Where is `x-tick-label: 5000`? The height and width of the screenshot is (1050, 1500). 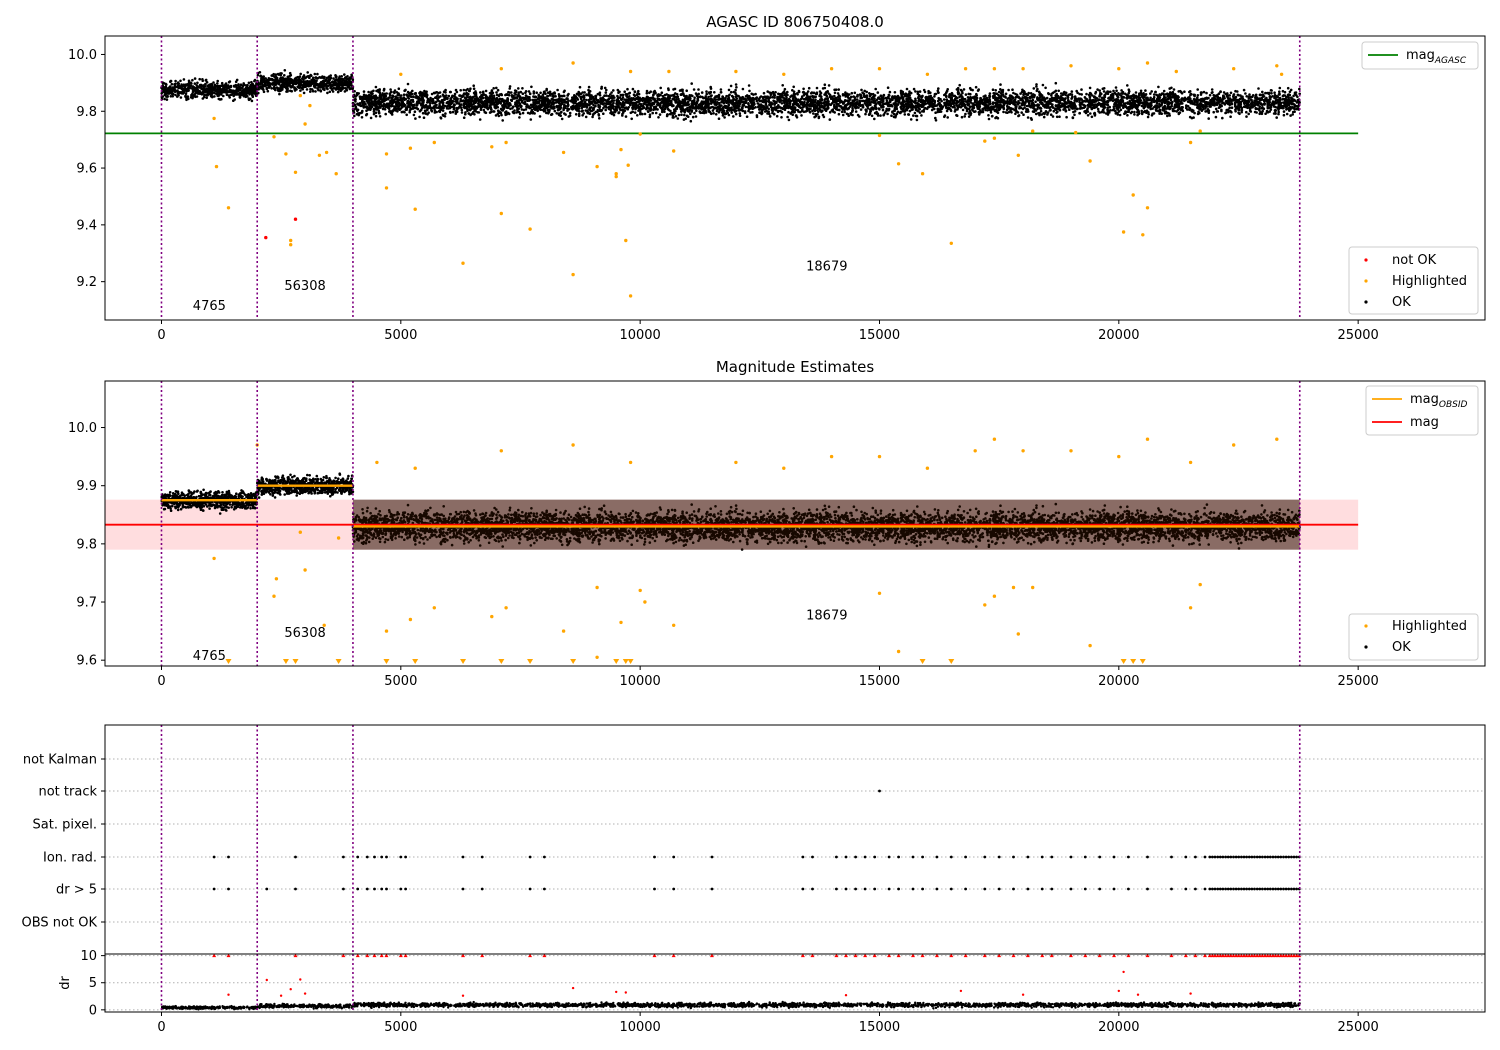
x-tick-label: 5000 is located at coordinates (400, 335).